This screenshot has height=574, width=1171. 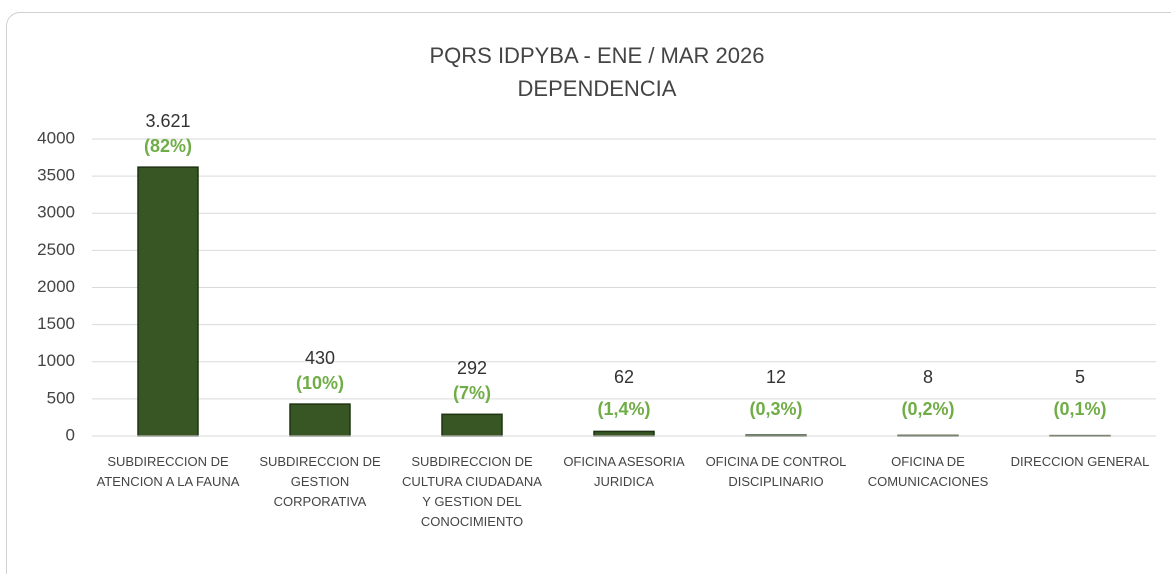 I want to click on y-tick-label: 1000, so click(x=56, y=360).